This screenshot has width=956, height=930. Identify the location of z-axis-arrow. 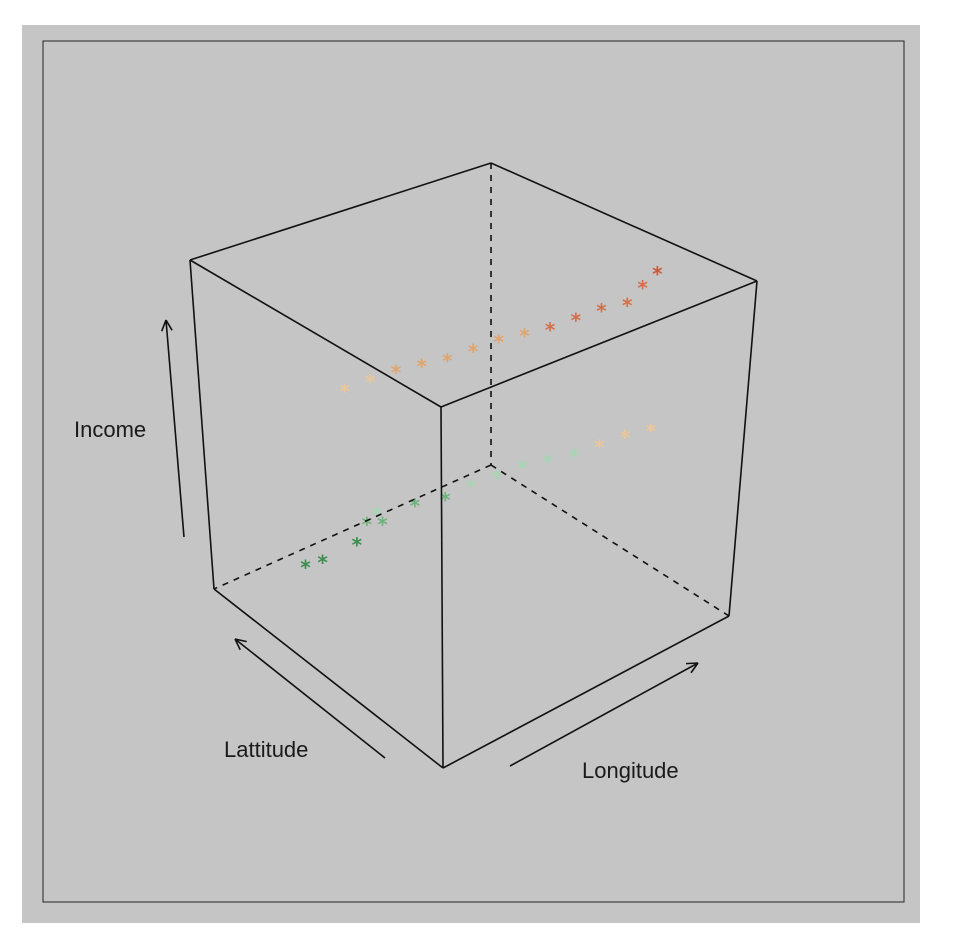
(175, 428).